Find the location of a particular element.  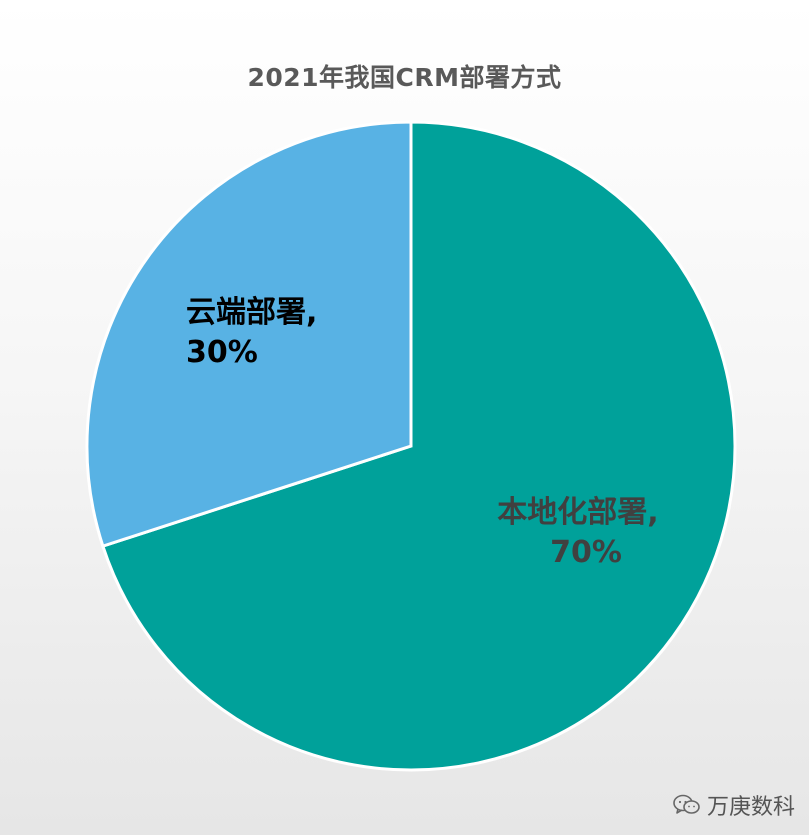

slice-label-0: 本地化部署, is located at coordinates (577, 512).